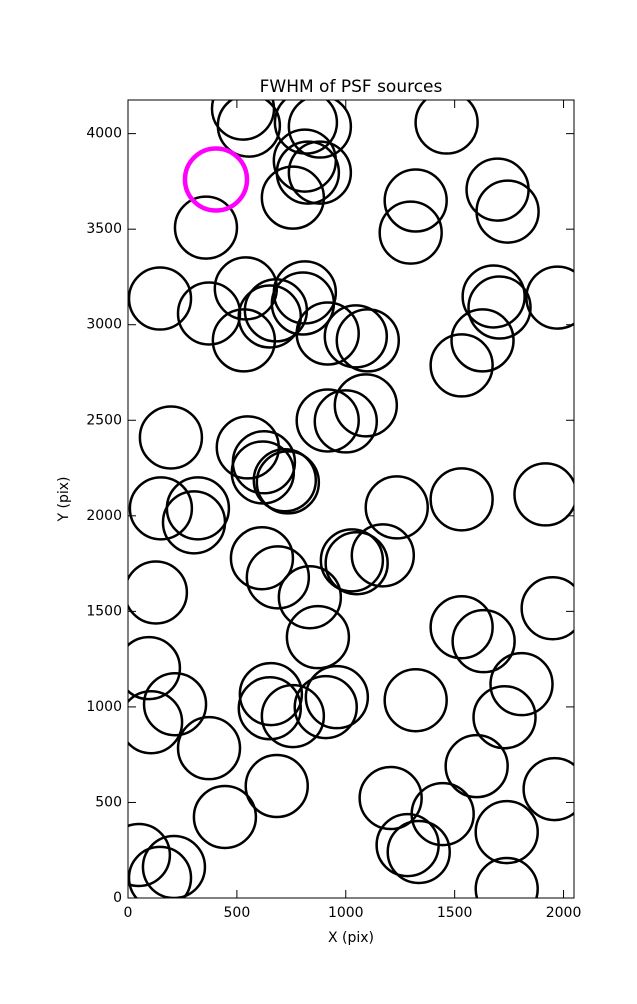 Image resolution: width=637 pixels, height=1004 pixels. What do you see at coordinates (455, 913) in the screenshot?
I see `x-tick-label: 1500` at bounding box center [455, 913].